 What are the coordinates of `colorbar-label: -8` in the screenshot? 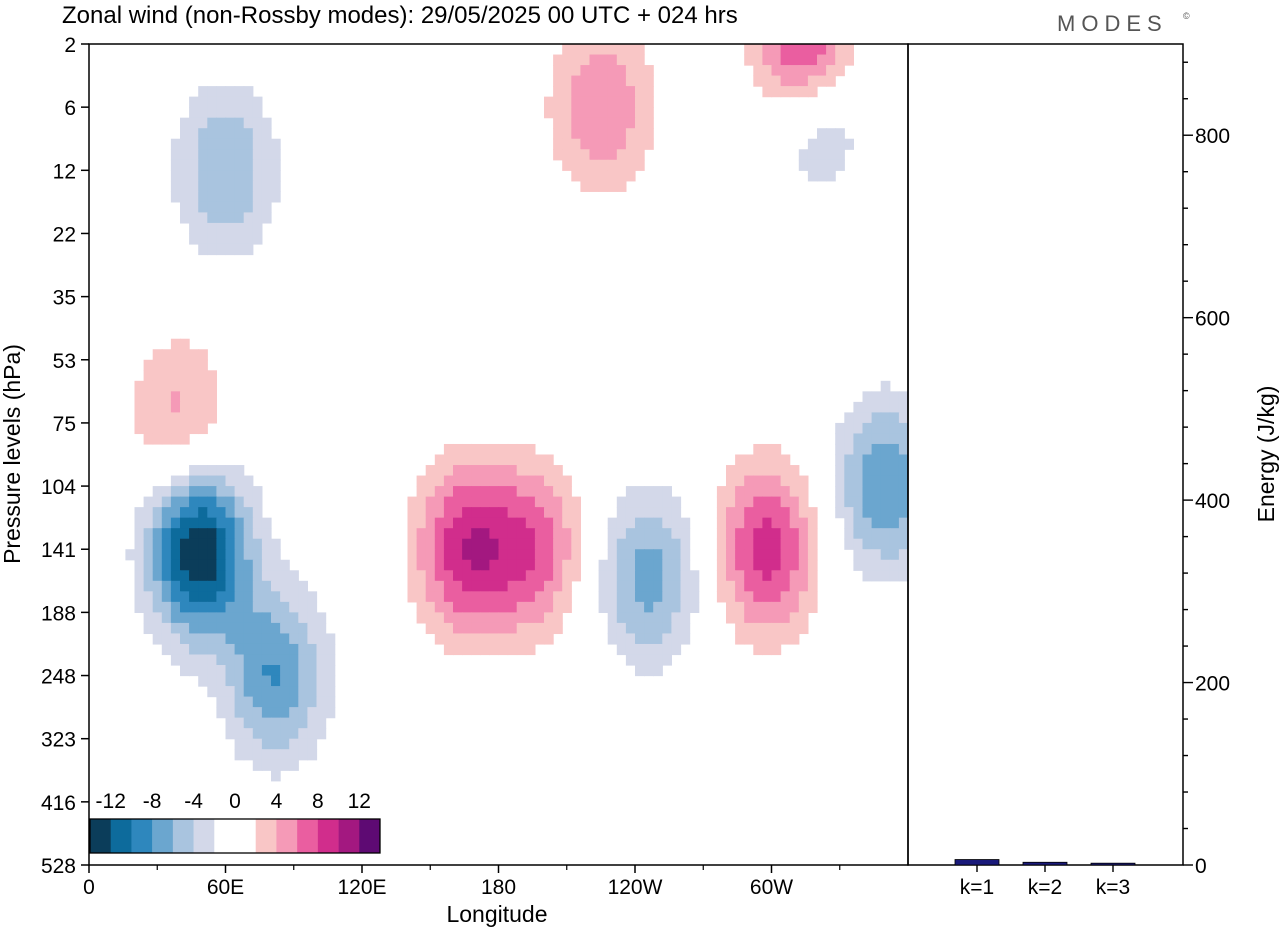 It's located at (152, 801).